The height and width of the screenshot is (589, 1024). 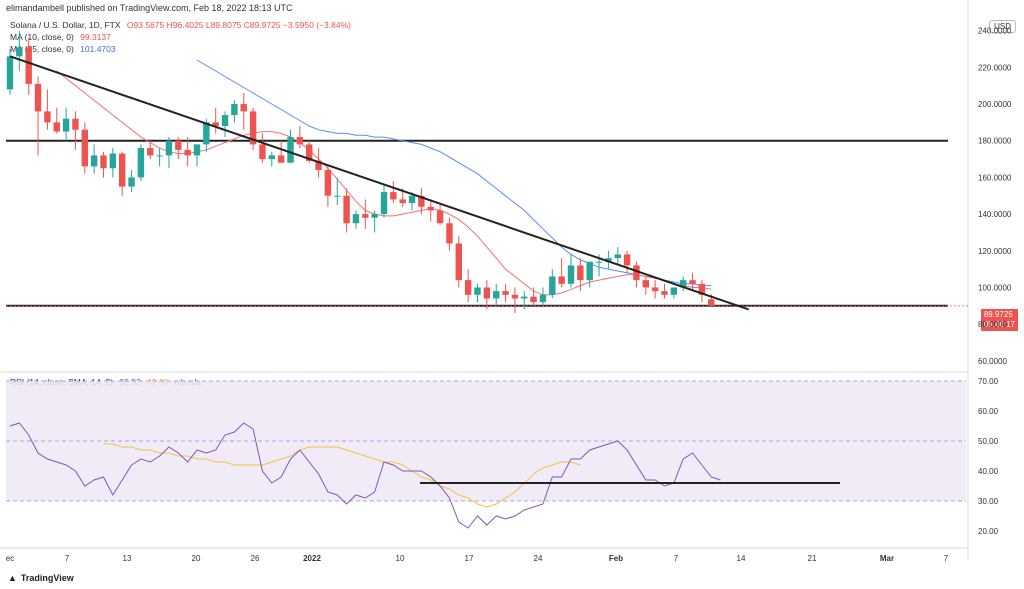 What do you see at coordinates (95, 37) in the screenshot?
I see `ma10-value: 99.3137` at bounding box center [95, 37].